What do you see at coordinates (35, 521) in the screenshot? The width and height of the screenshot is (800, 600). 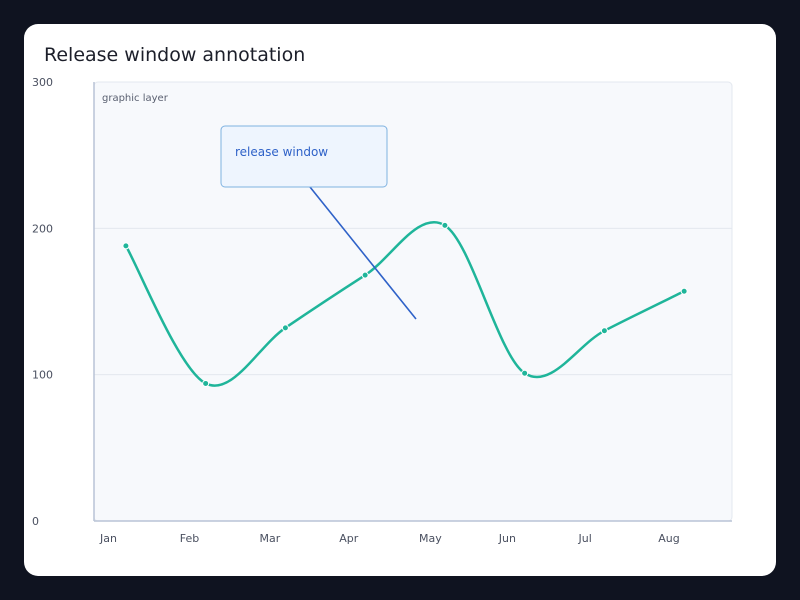 I see `y-tick-label: 0` at bounding box center [35, 521].